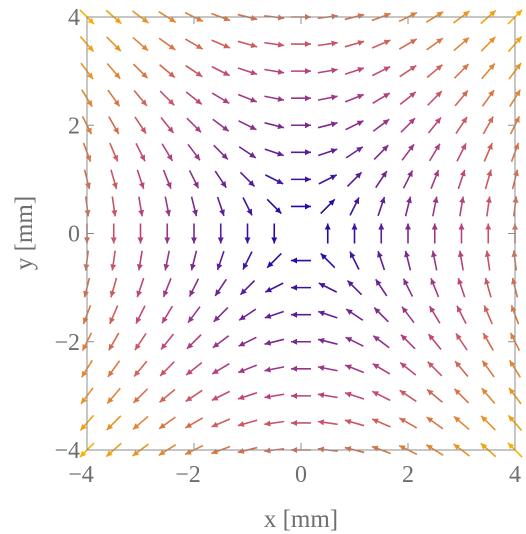 Image resolution: width=526 pixels, height=534 pixels. What do you see at coordinates (408, 475) in the screenshot?
I see `x-tick-label: 2` at bounding box center [408, 475].